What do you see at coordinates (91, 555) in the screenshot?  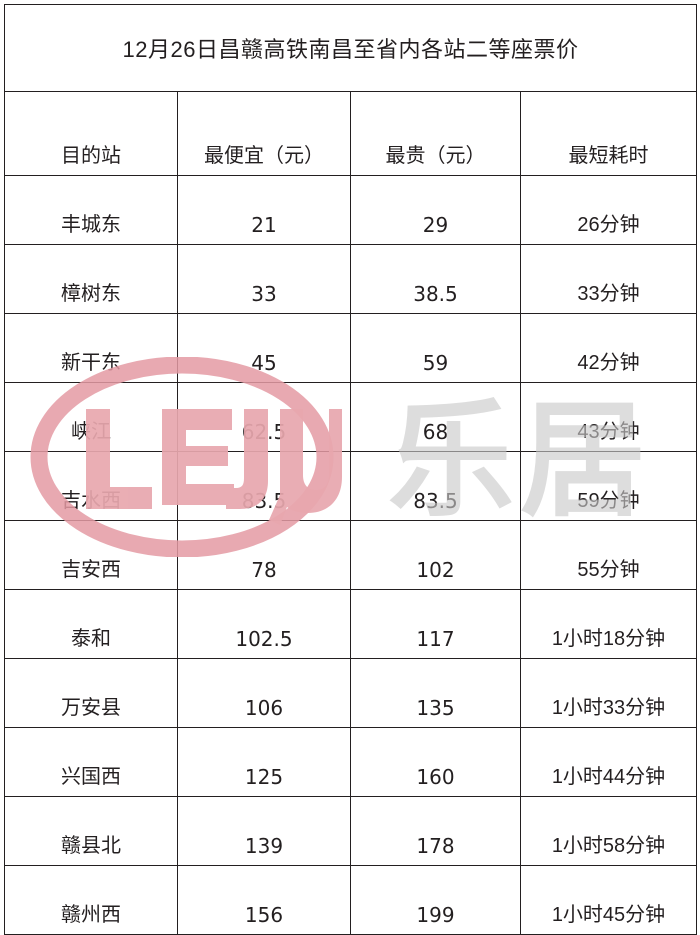 I see `cell-station: 吉安西` at bounding box center [91, 555].